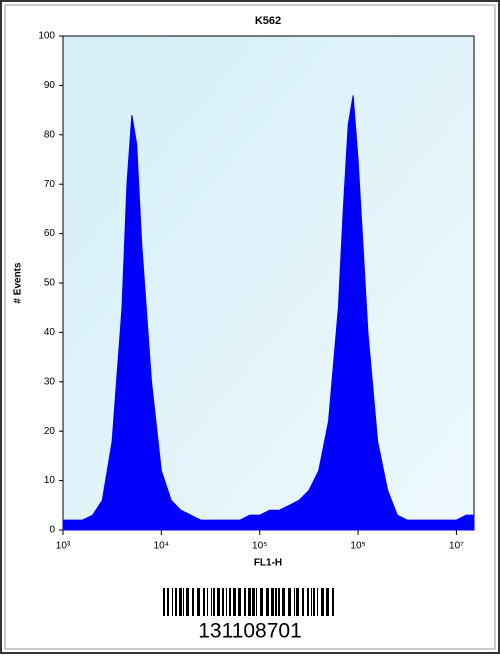  Describe the element at coordinates (161, 546) in the screenshot. I see `x-tick-label: 10⁴` at that location.